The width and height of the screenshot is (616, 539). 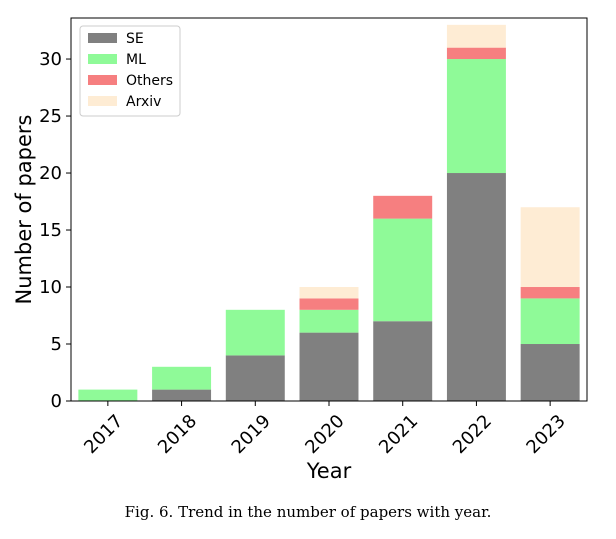 What do you see at coordinates (251, 434) in the screenshot?
I see `x-tick-label: 2019` at bounding box center [251, 434].